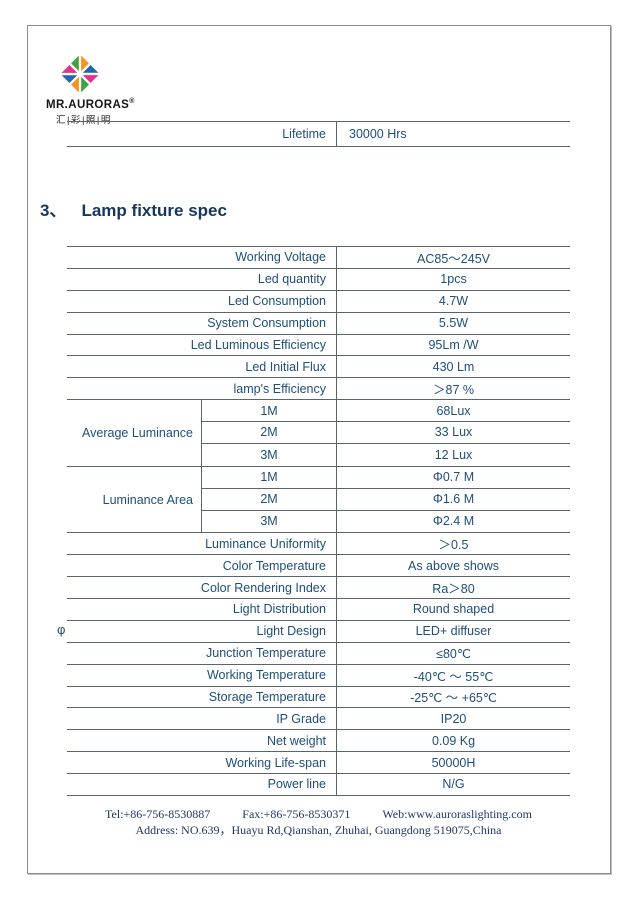 The width and height of the screenshot is (638, 903). Describe the element at coordinates (453, 631) in the screenshot. I see `row-value: LED+ diffuser` at that location.